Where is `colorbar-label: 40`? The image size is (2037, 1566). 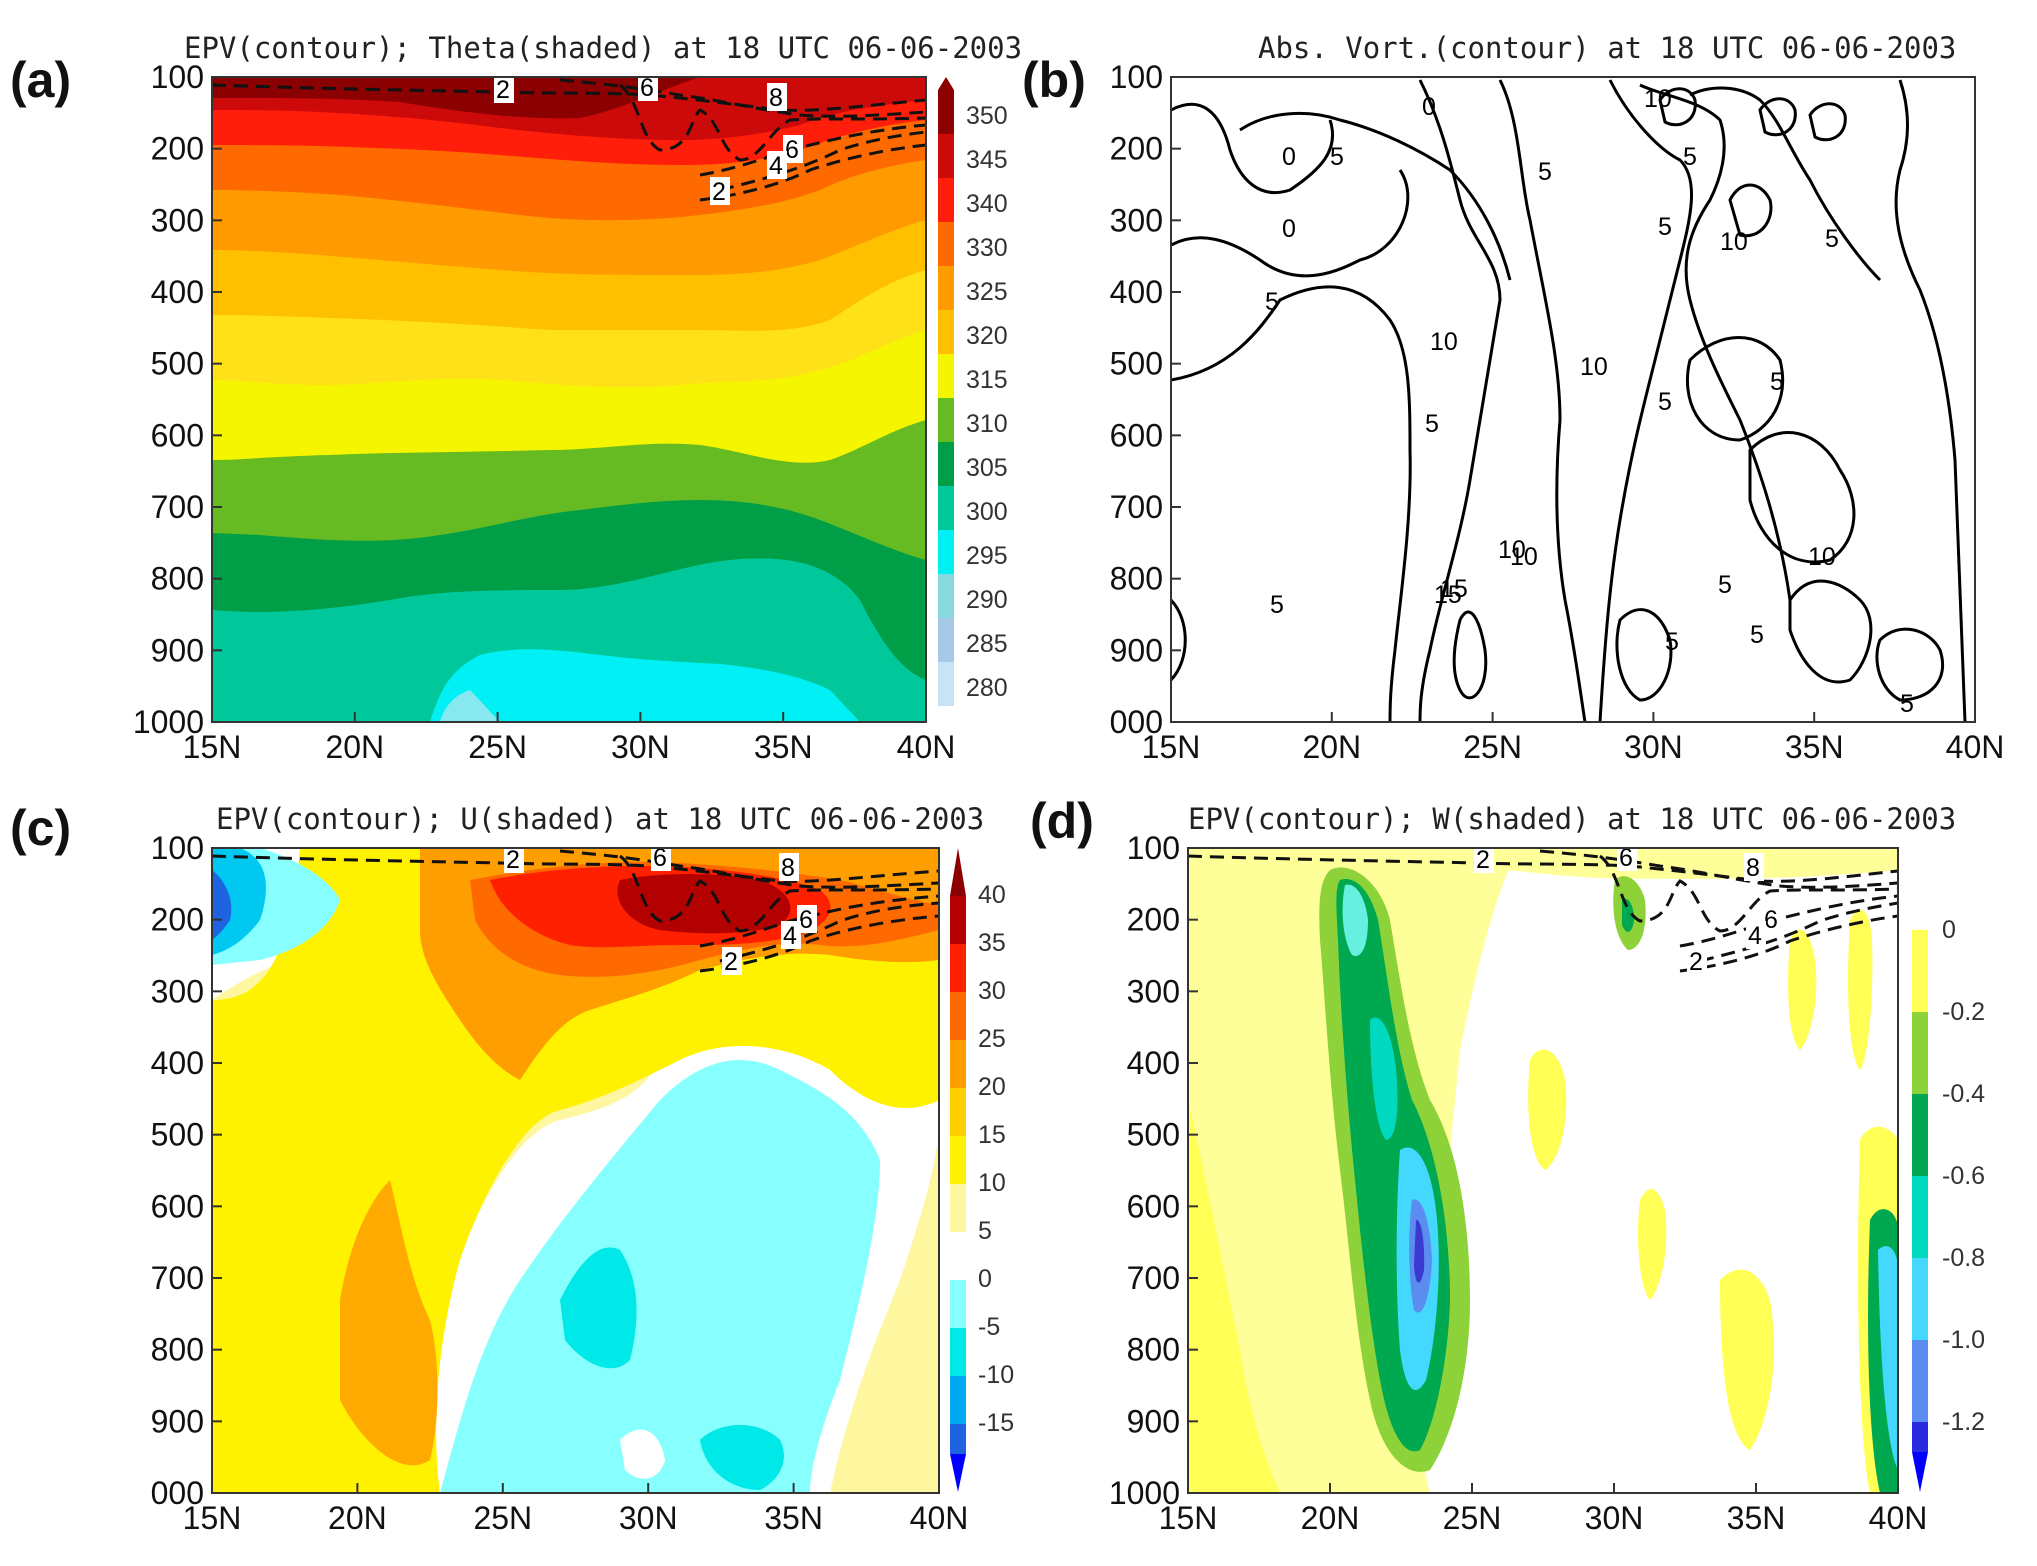
colorbar-label: 40 is located at coordinates (992, 895).